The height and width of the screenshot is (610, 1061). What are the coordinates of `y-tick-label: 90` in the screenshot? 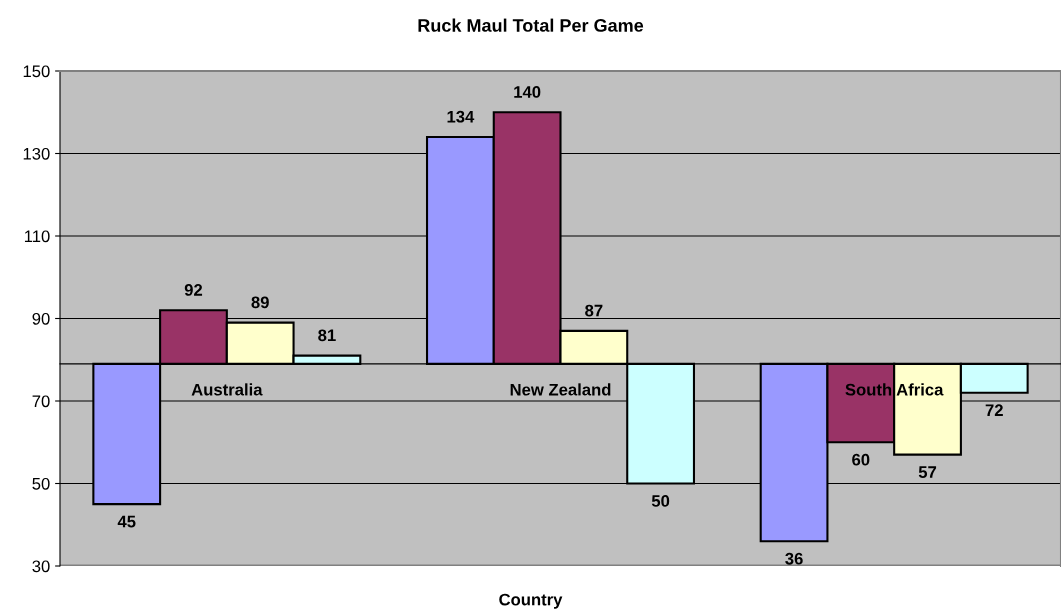 It's located at (41, 318).